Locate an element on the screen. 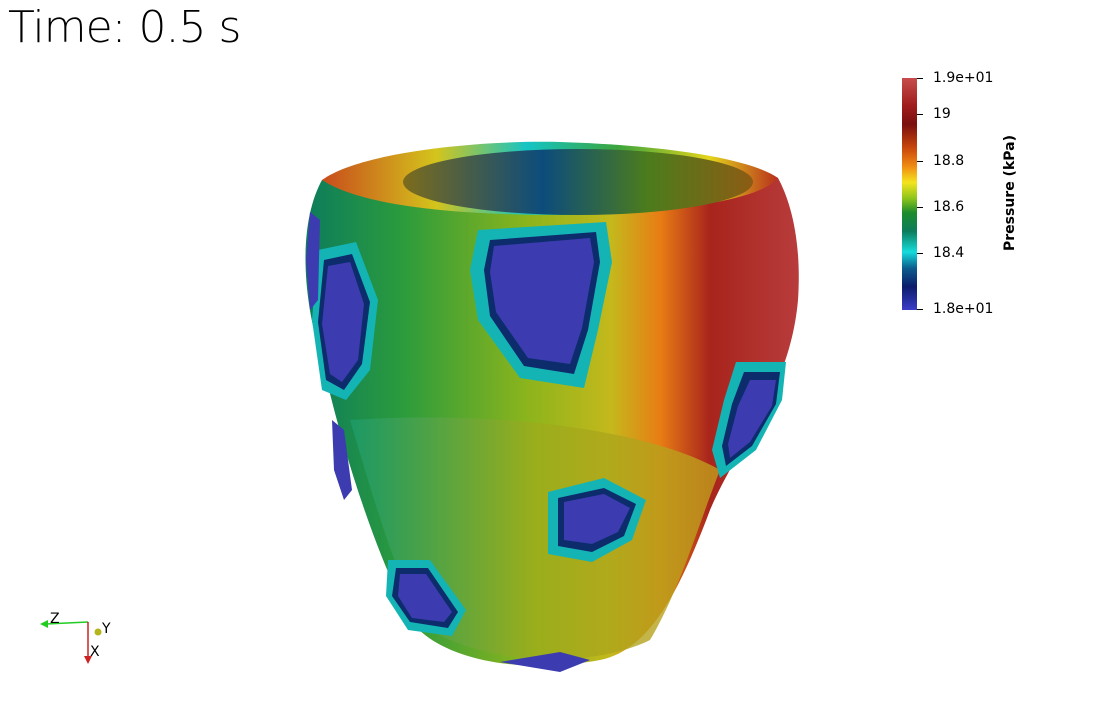 The width and height of the screenshot is (1099, 708). colorbar-label: 18.4 is located at coordinates (949, 253).